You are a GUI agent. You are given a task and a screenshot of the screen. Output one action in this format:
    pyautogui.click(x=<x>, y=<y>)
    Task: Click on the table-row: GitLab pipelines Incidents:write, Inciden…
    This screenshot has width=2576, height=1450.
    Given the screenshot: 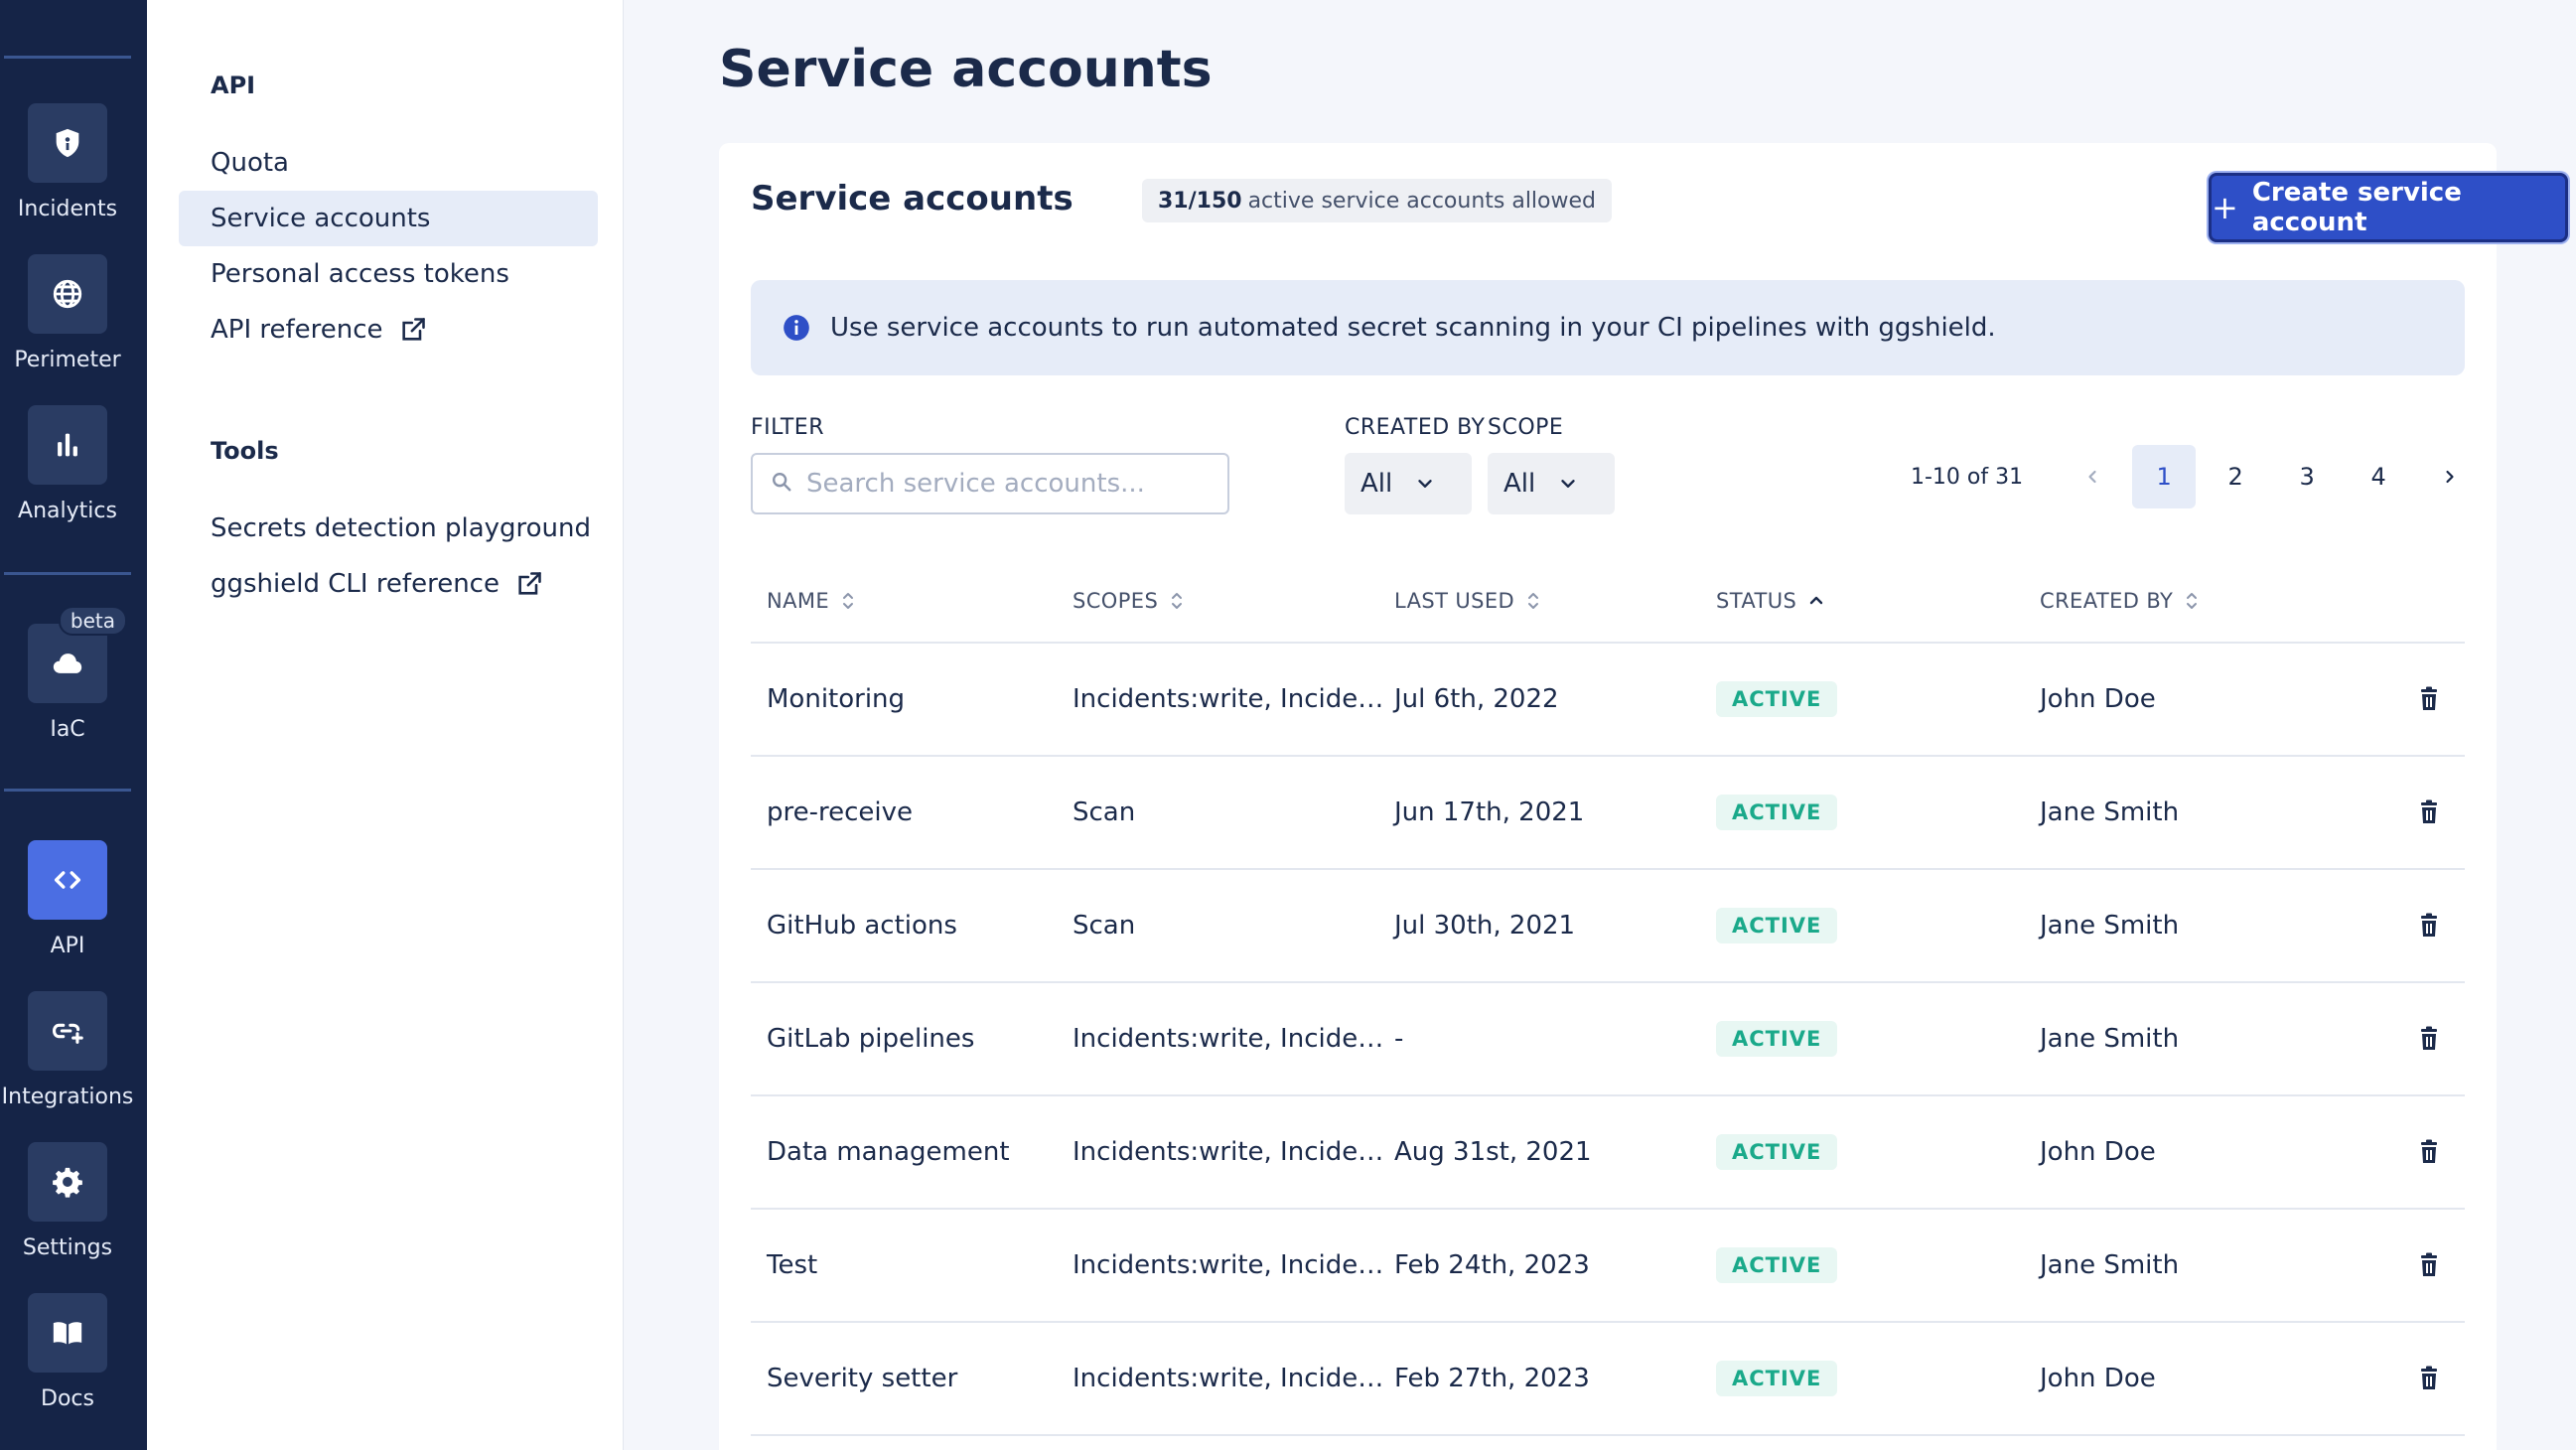 What is the action you would take?
    pyautogui.click(x=1608, y=1039)
    